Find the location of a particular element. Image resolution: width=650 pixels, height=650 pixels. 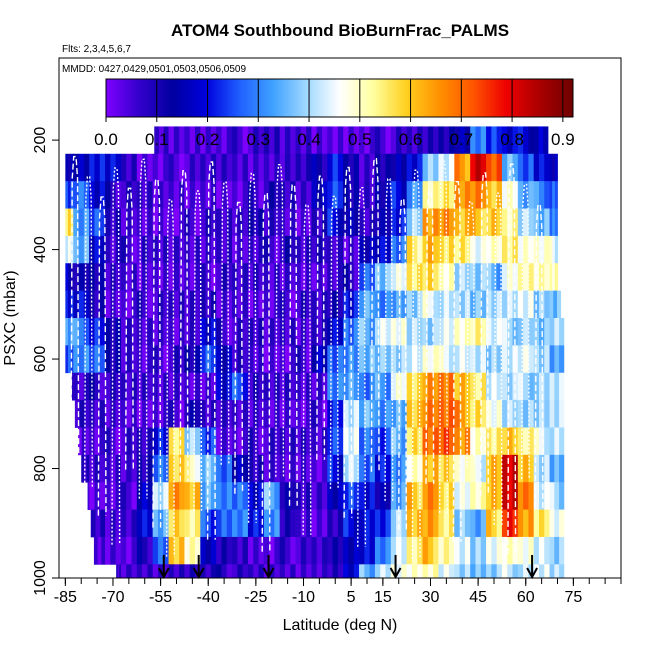

x-tick-label: 60 is located at coordinates (526, 597).